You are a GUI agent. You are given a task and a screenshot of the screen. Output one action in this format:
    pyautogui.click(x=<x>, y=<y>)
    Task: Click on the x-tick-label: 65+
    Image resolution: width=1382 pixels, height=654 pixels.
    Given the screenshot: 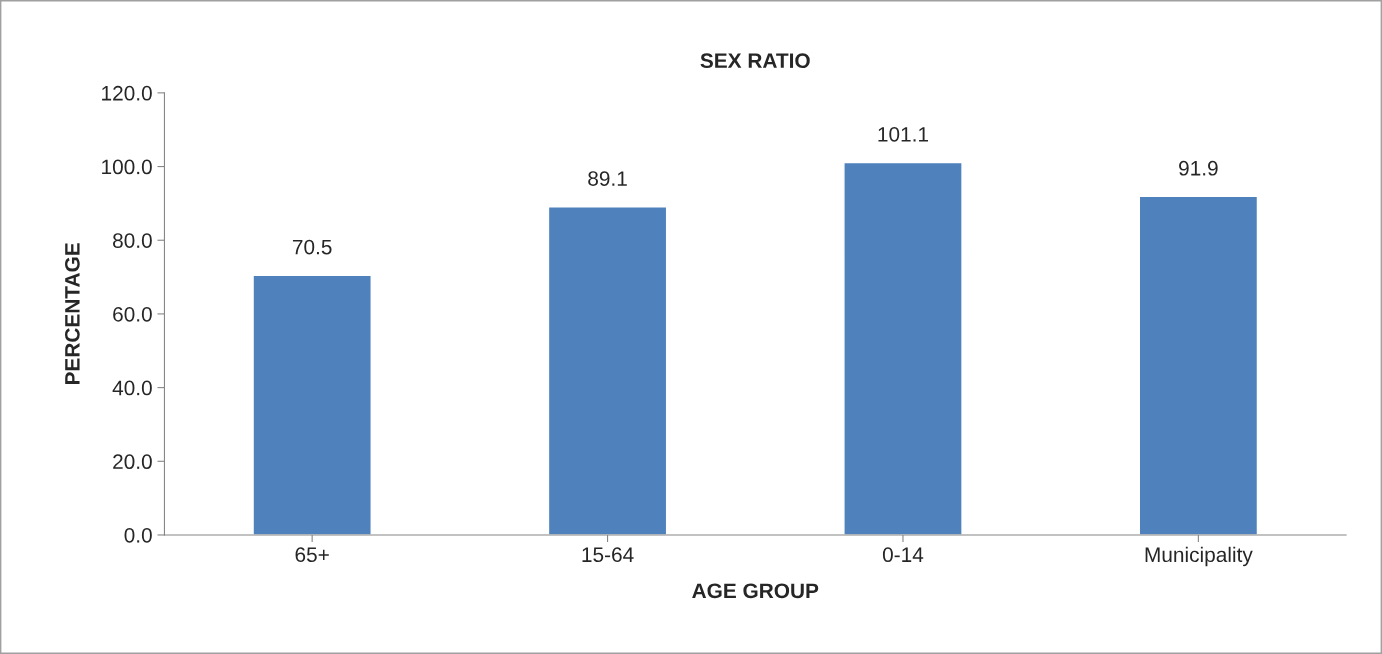 What is the action you would take?
    pyautogui.click(x=312, y=555)
    